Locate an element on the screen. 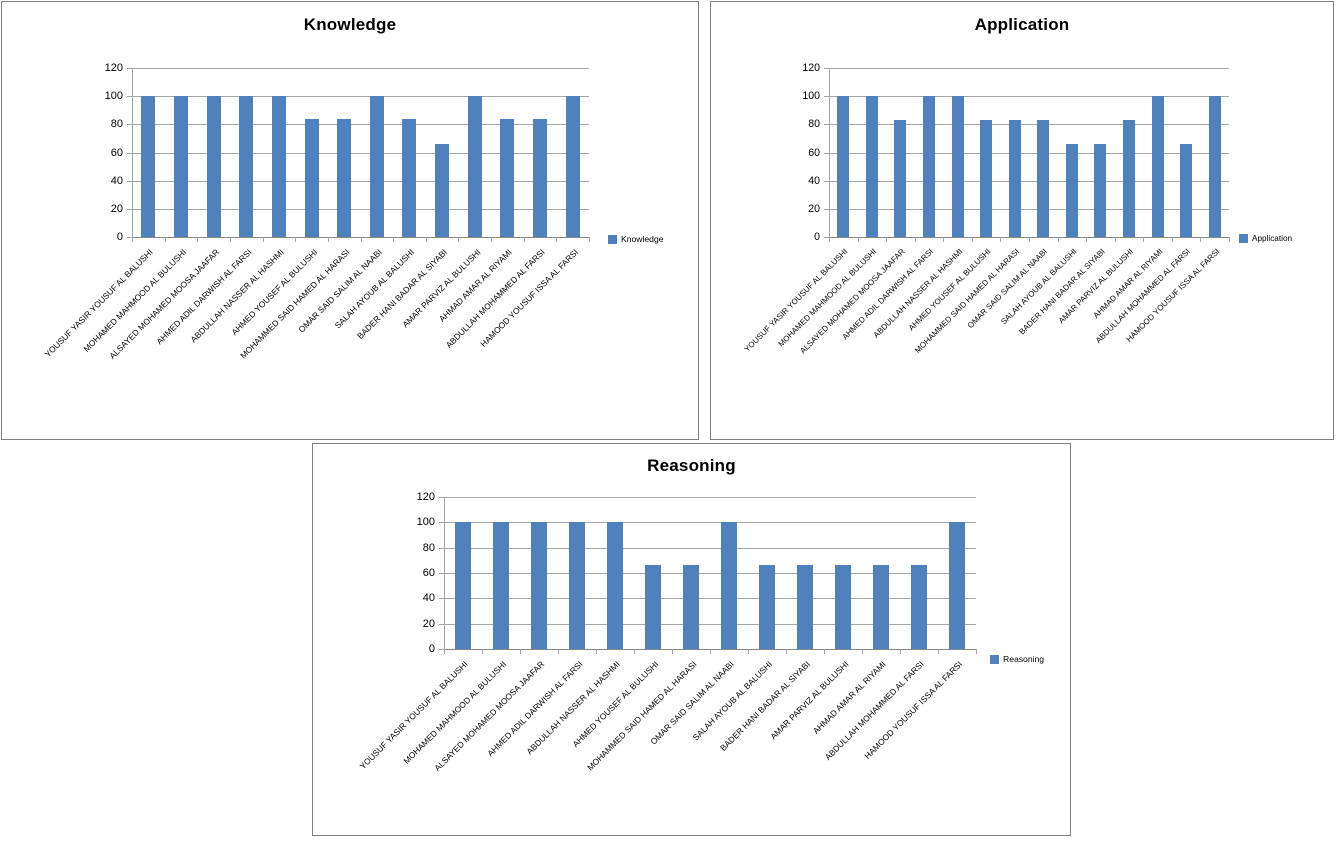 This screenshot has height=841, width=1337. y-axis-label-100: 100 is located at coordinates (113, 96).